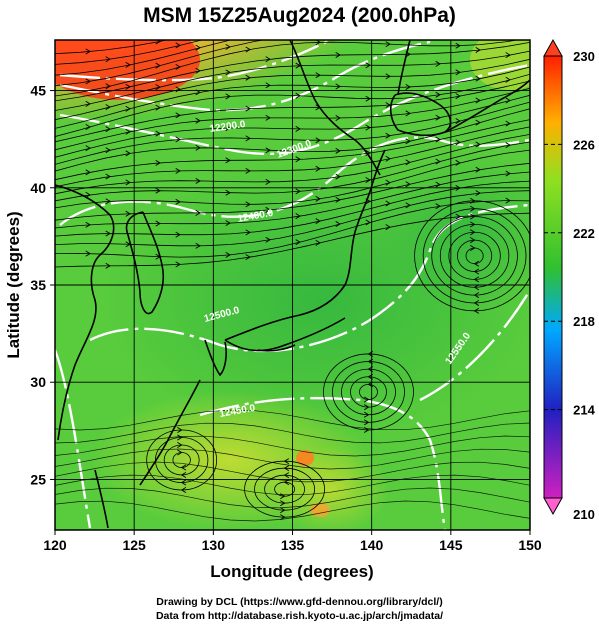 The image size is (599, 625). I want to click on y-tick-label: 45, so click(38, 91).